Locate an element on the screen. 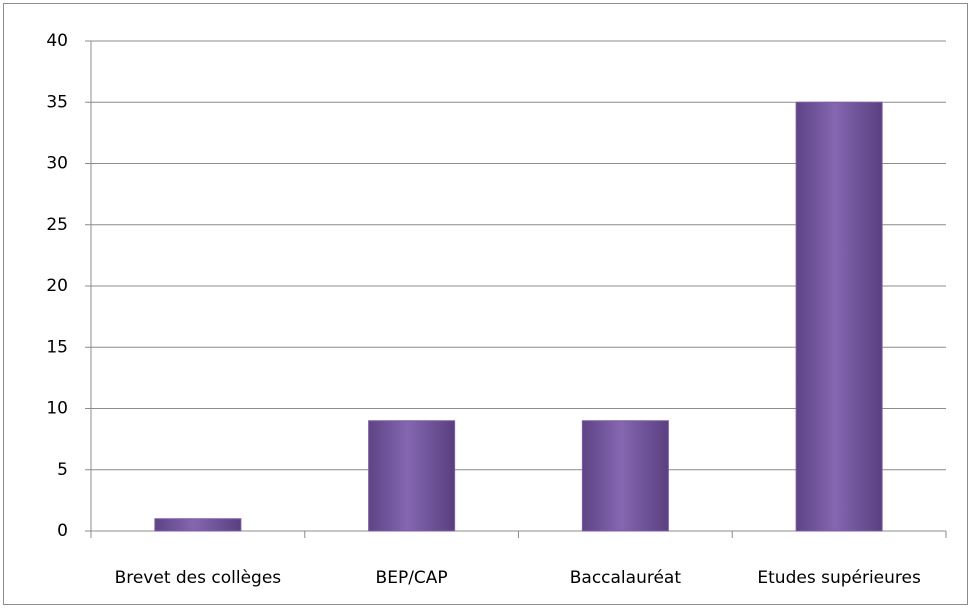 The image size is (972, 613). y-tick-label: 0 is located at coordinates (62, 531).